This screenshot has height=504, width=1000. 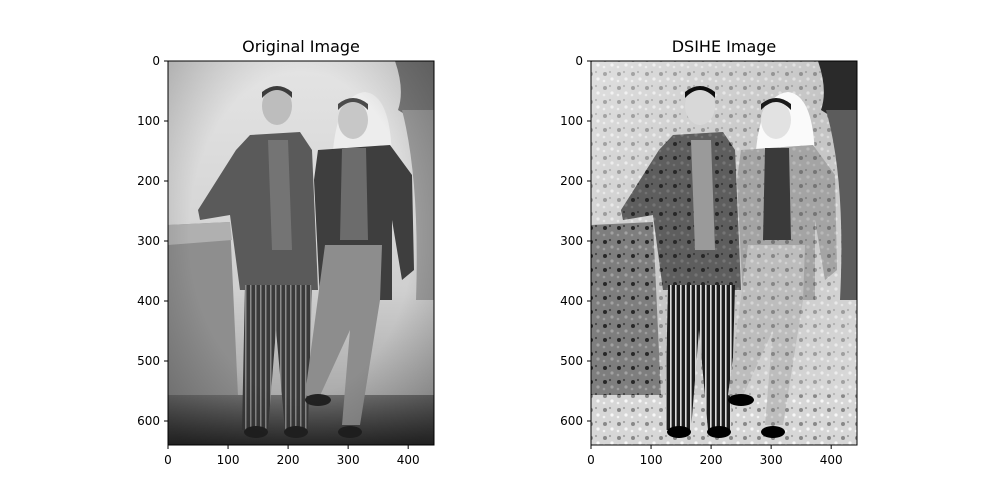 I want to click on panel-title: Original Image, so click(x=301, y=46).